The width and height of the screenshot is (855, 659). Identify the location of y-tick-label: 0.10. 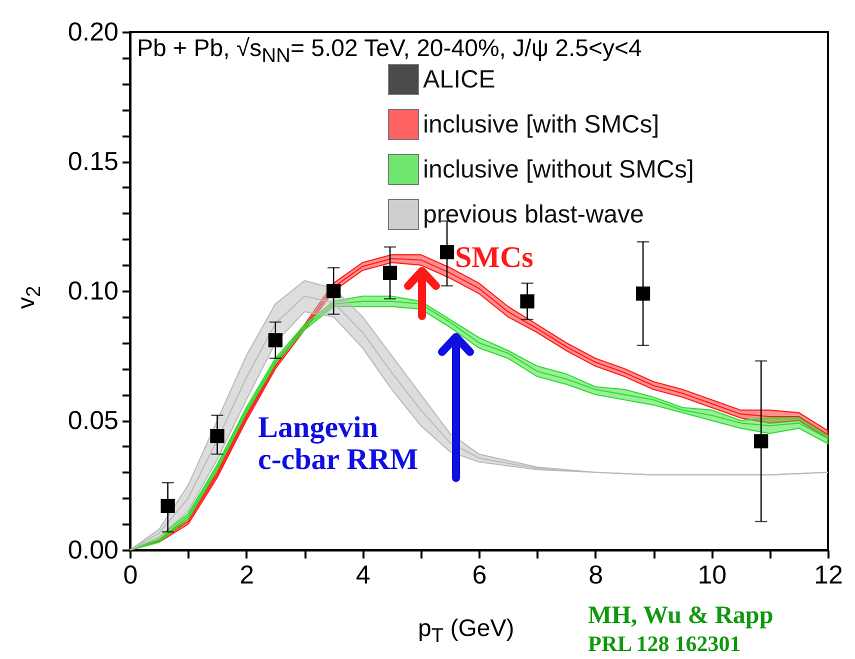
(93, 291).